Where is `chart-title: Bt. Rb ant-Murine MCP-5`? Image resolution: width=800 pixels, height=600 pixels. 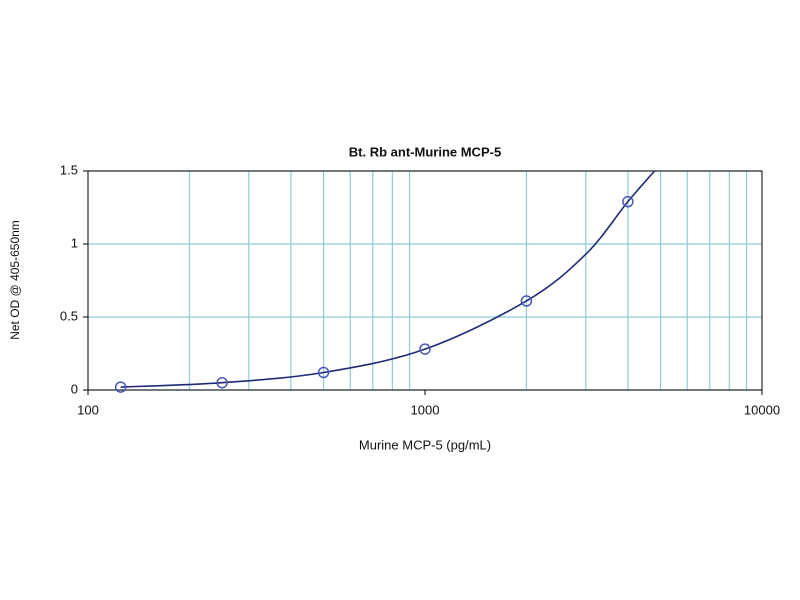 chart-title: Bt. Rb ant-Murine MCP-5 is located at coordinates (425, 151).